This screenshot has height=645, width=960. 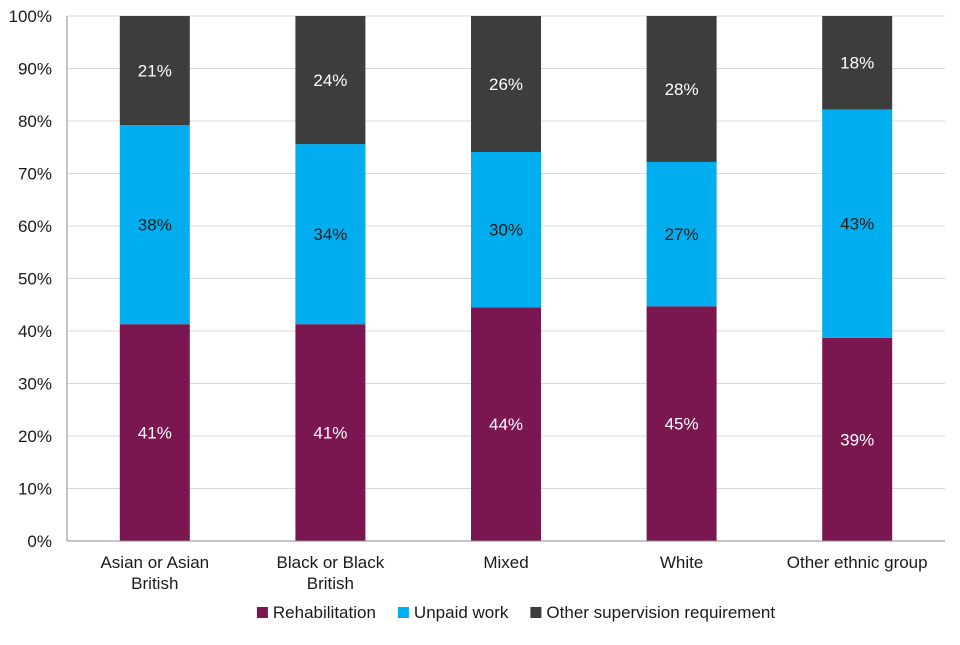 I want to click on legend-item-unpaid-work: Unpaid work, so click(x=453, y=612).